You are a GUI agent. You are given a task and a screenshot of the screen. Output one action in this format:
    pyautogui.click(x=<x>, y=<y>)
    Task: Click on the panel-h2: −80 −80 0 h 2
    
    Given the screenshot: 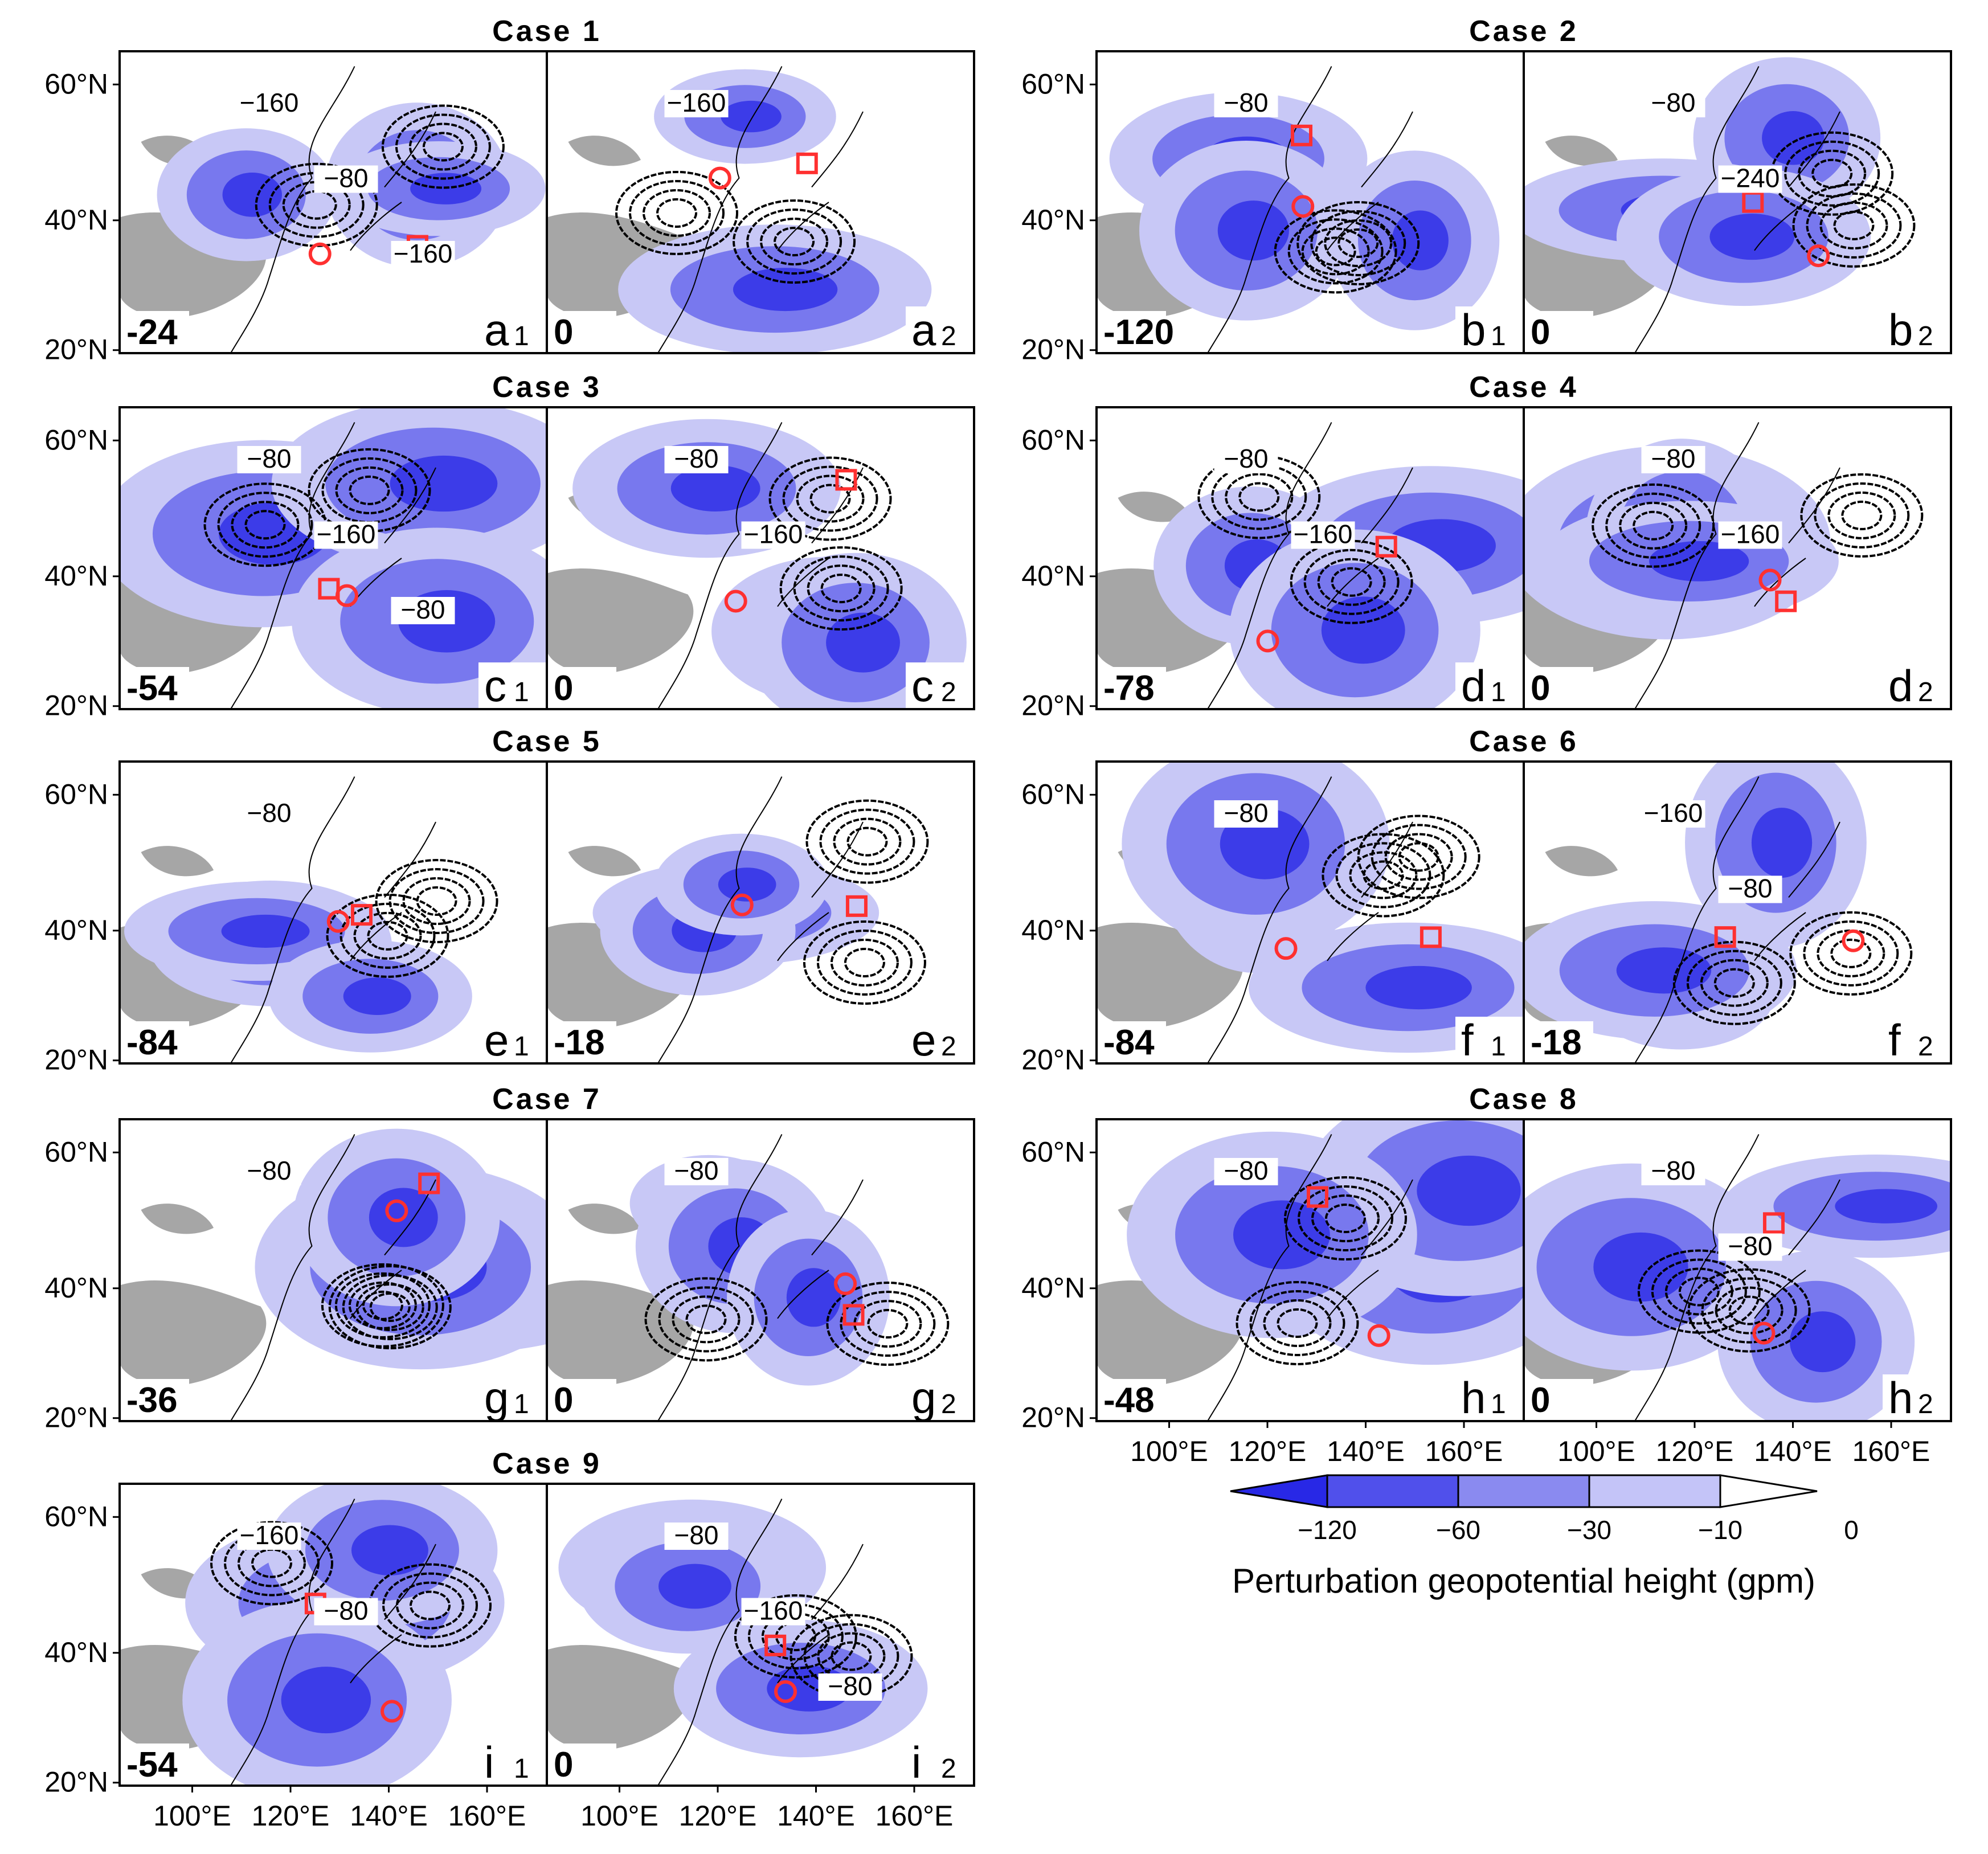 What is the action you would take?
    pyautogui.click(x=1737, y=1270)
    